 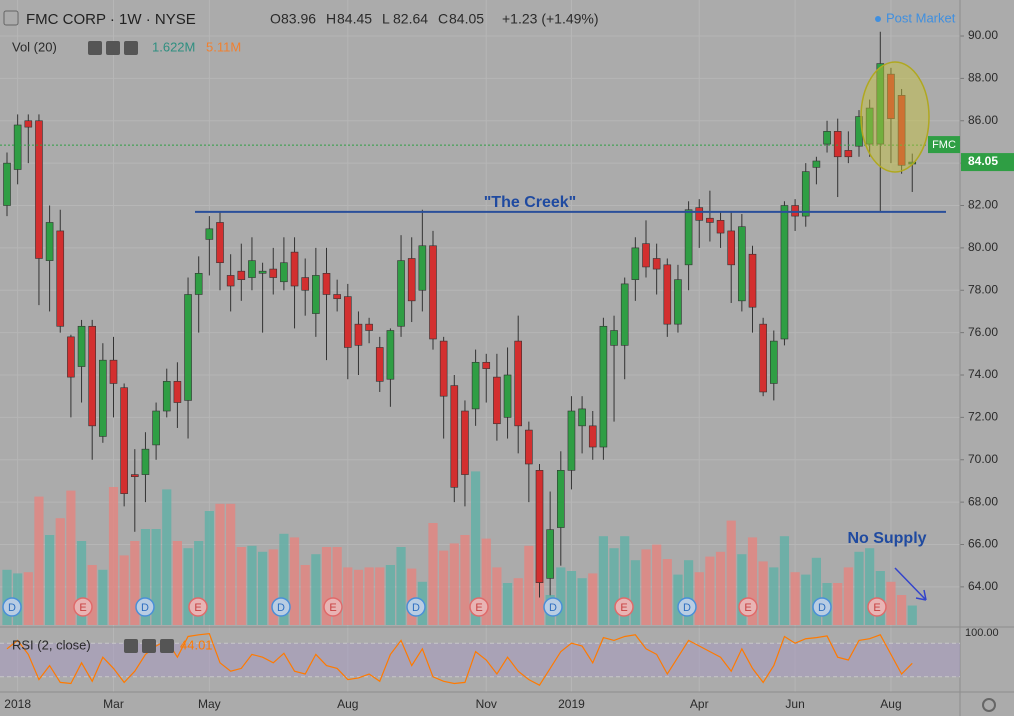 What do you see at coordinates (989, 705) in the screenshot?
I see `settings-icon` at bounding box center [989, 705].